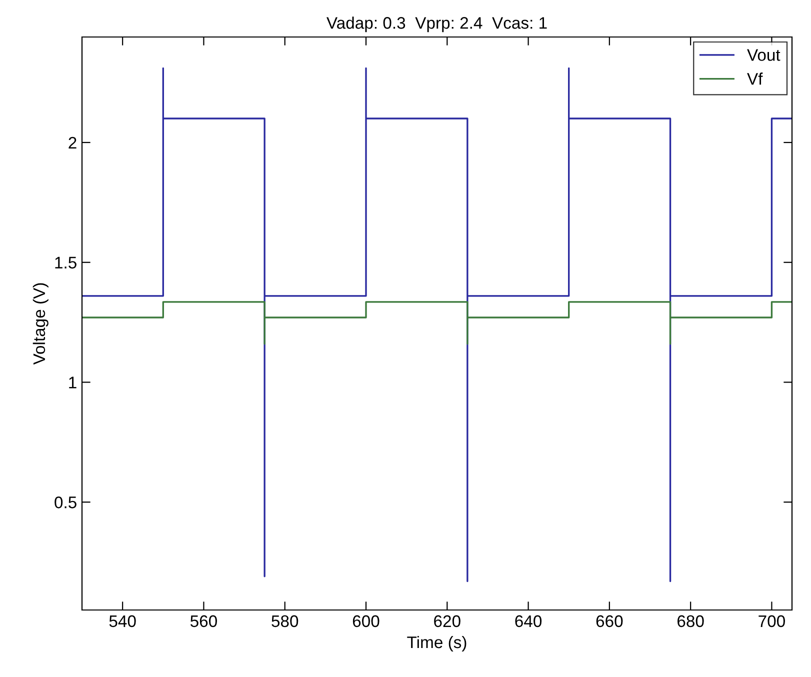 The image size is (811, 677). What do you see at coordinates (65, 262) in the screenshot?
I see `y-tick-label: 1.5` at bounding box center [65, 262].